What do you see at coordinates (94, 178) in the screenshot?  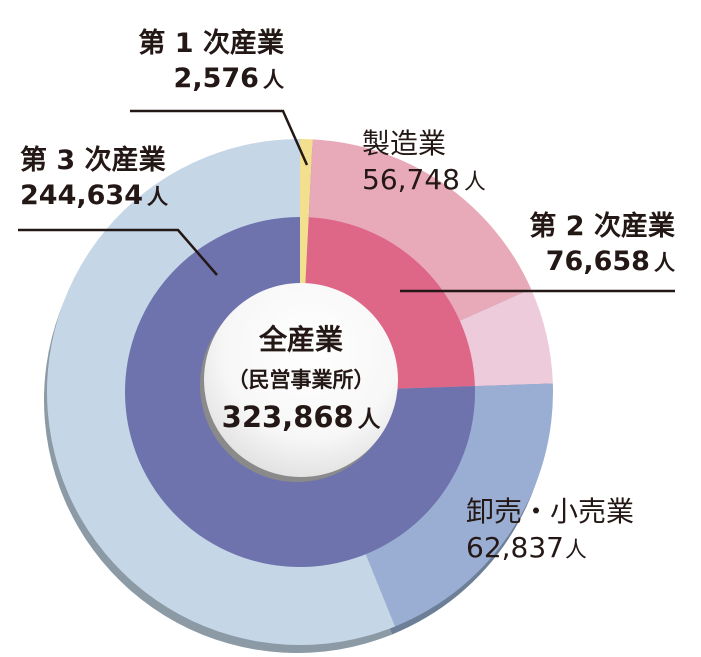 I see `label-tertiary-industry: 第 3 次産業 244,634 人` at bounding box center [94, 178].